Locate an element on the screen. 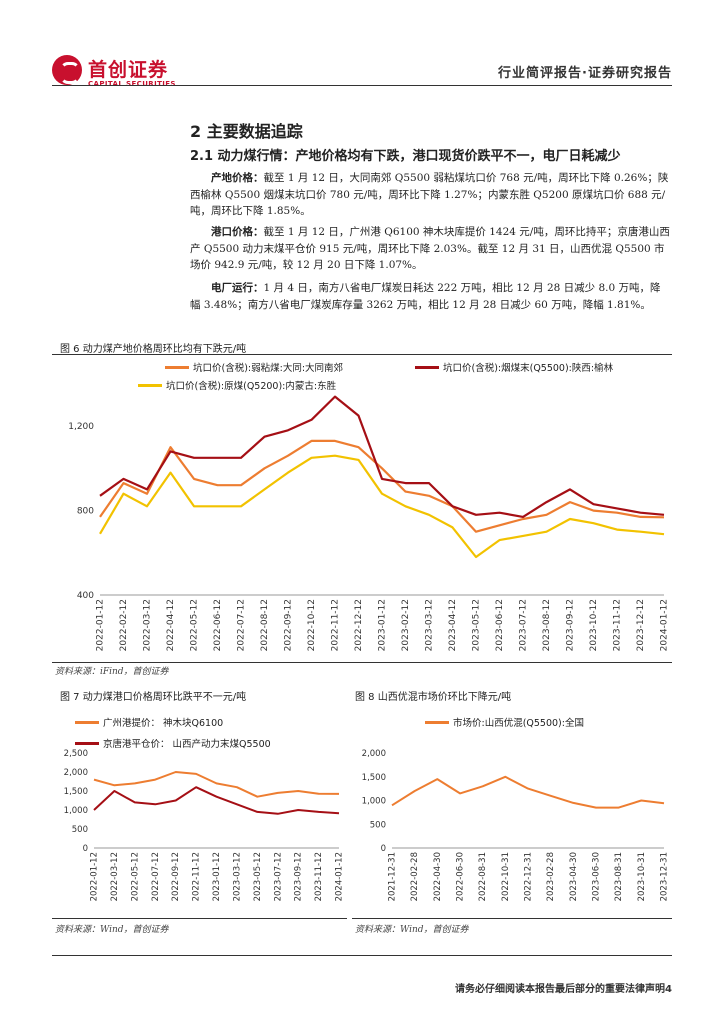 Image resolution: width=724 pixels, height=1024 pixels. y-tick-label: 2,500 is located at coordinates (76, 754).